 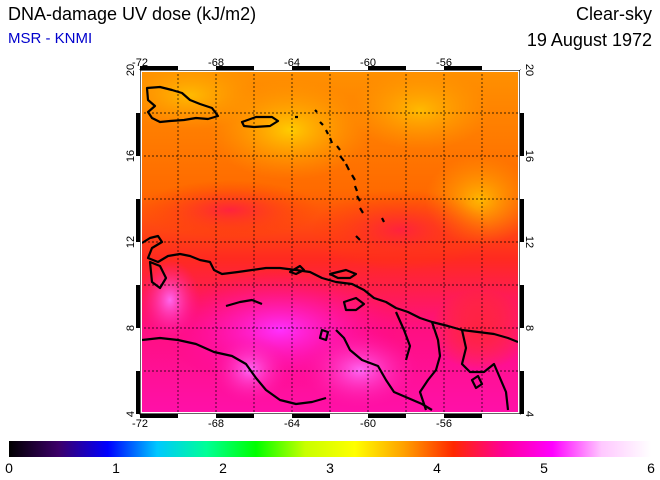 I want to click on lon-labels-top: -72 -68 -64 -60 -56, so click(x=292, y=63).